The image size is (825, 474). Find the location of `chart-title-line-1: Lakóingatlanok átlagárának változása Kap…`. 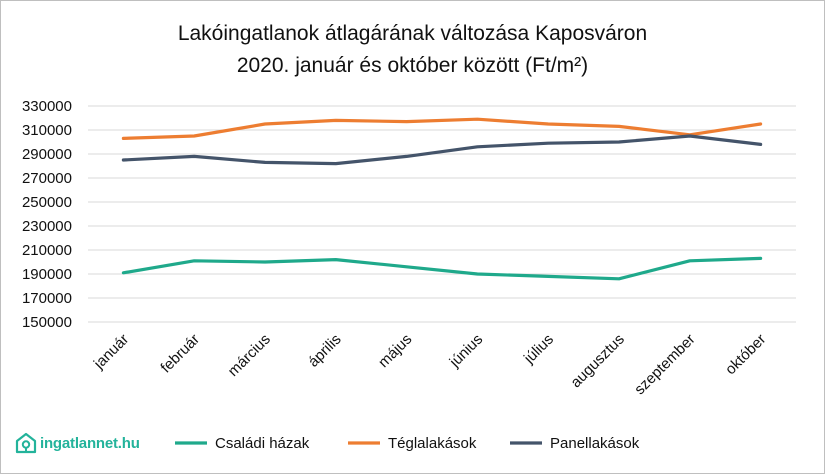

chart-title-line-1: Lakóingatlanok átlagárának változása Kap… is located at coordinates (412, 33).